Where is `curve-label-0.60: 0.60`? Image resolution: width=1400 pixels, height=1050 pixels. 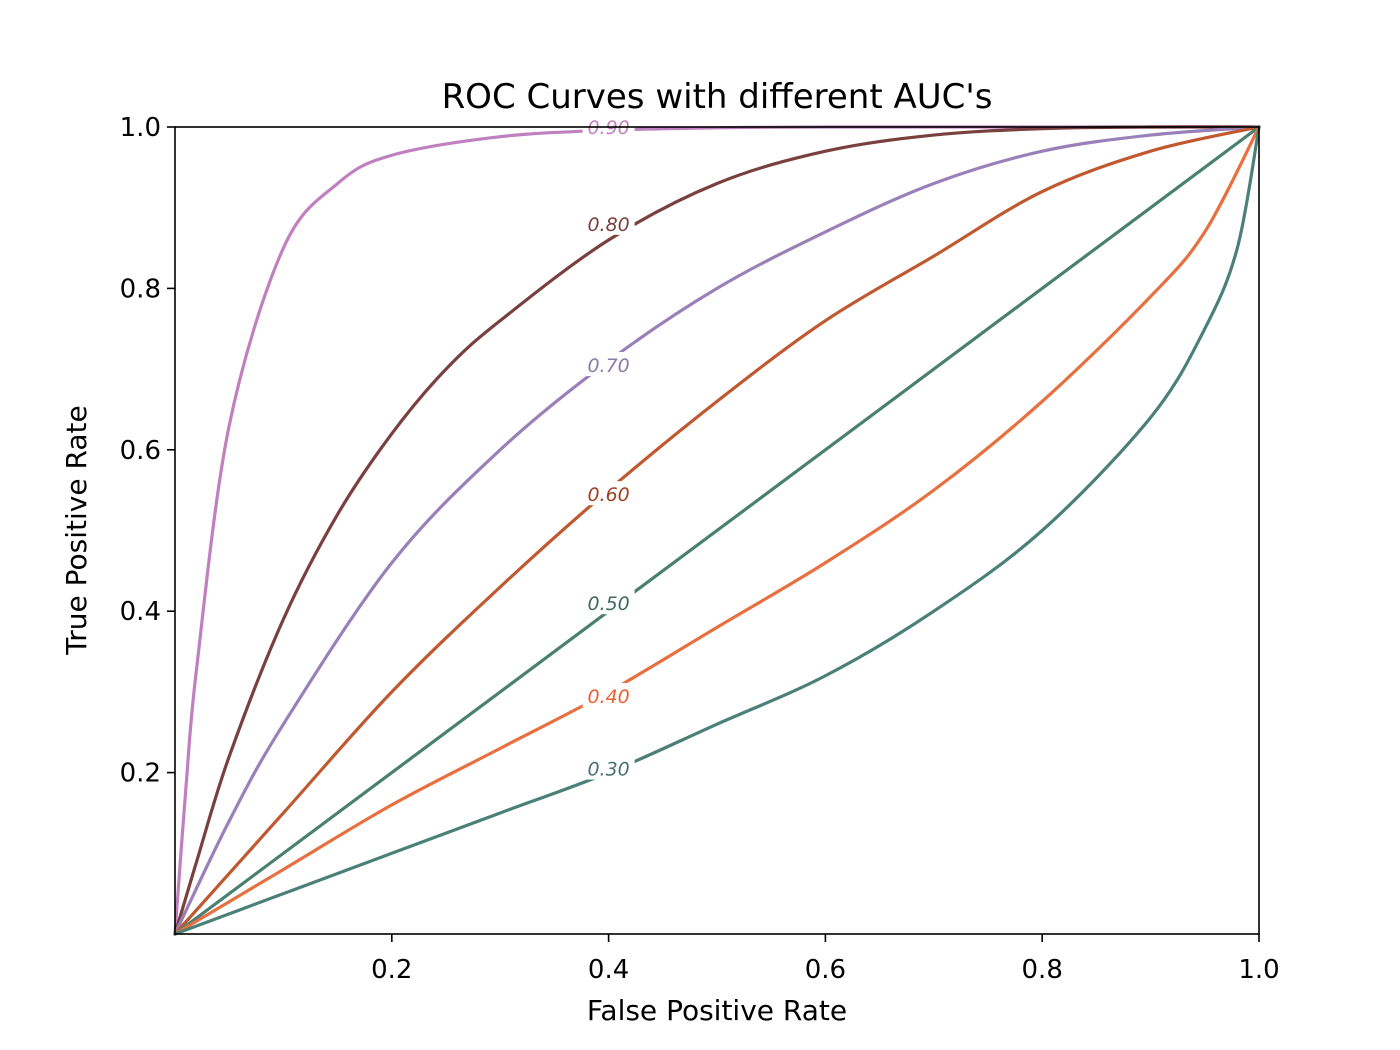 curve-label-0.60: 0.60 is located at coordinates (608, 495).